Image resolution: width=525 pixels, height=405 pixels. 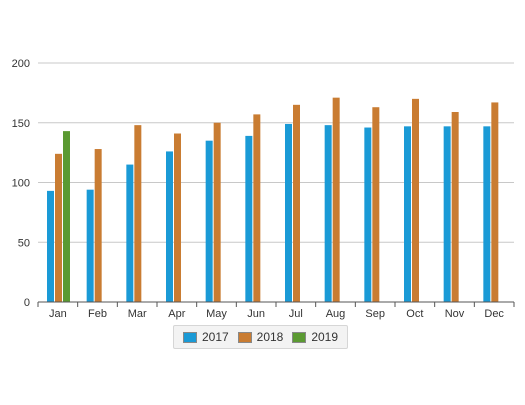 I want to click on x-axis-ticks: Jan Feb Mar Apr May Jun Jul Aug Sep Oct Nov Dec, so click(x=276, y=314).